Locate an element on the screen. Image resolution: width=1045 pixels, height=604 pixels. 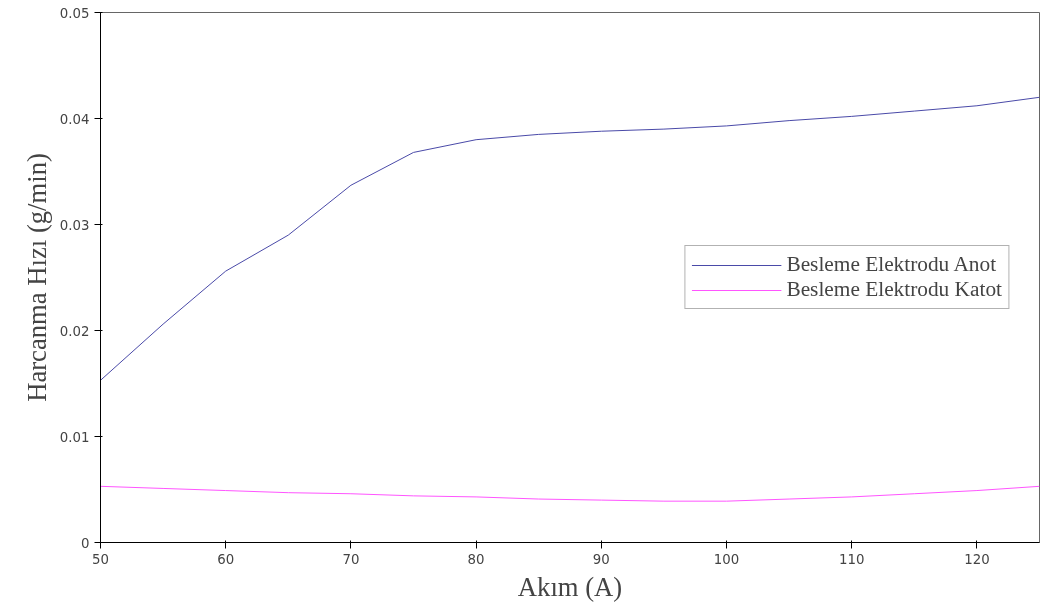
y-tick-label: 0.03 is located at coordinates (74, 225).